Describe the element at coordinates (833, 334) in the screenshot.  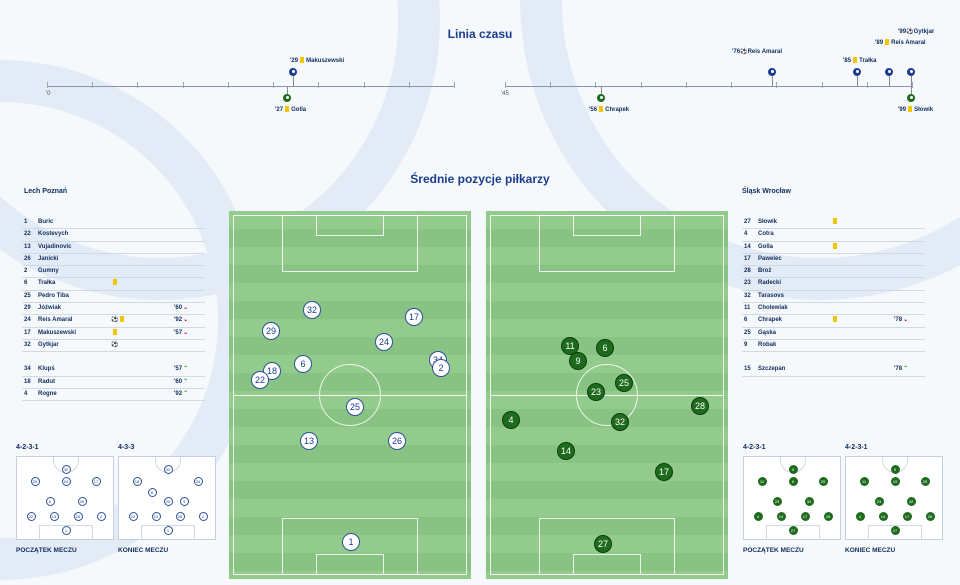
I see `roster-row: 25 Gąska` at that location.